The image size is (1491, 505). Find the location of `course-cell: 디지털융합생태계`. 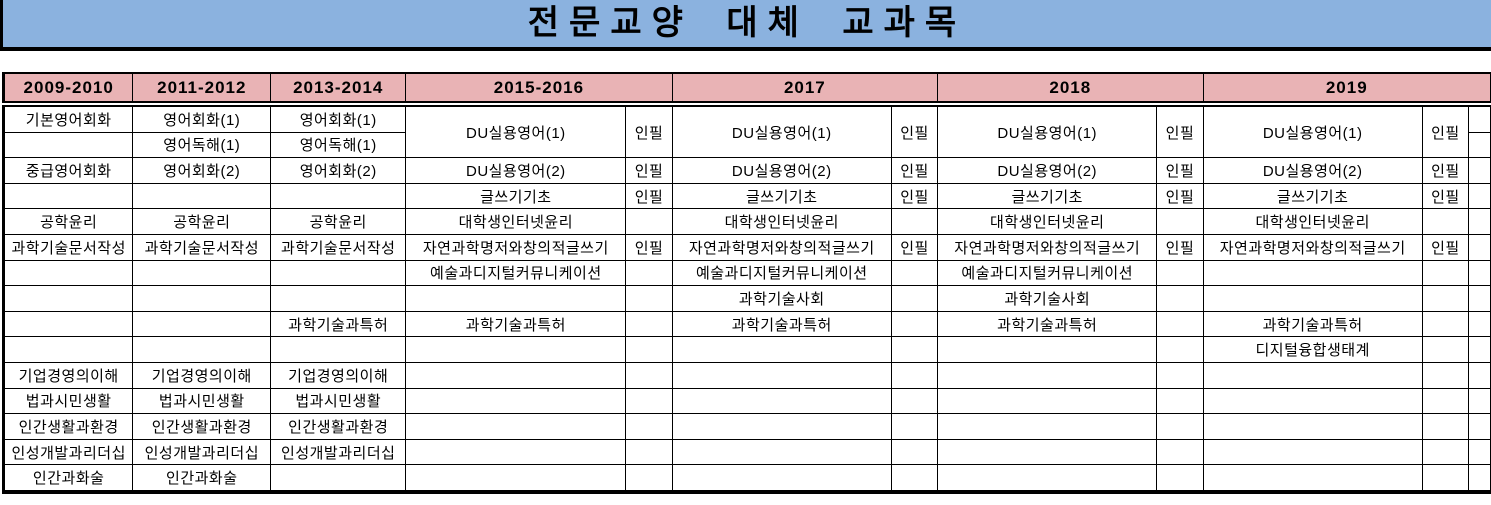

course-cell: 디지털융합생태계 is located at coordinates (1312, 349).